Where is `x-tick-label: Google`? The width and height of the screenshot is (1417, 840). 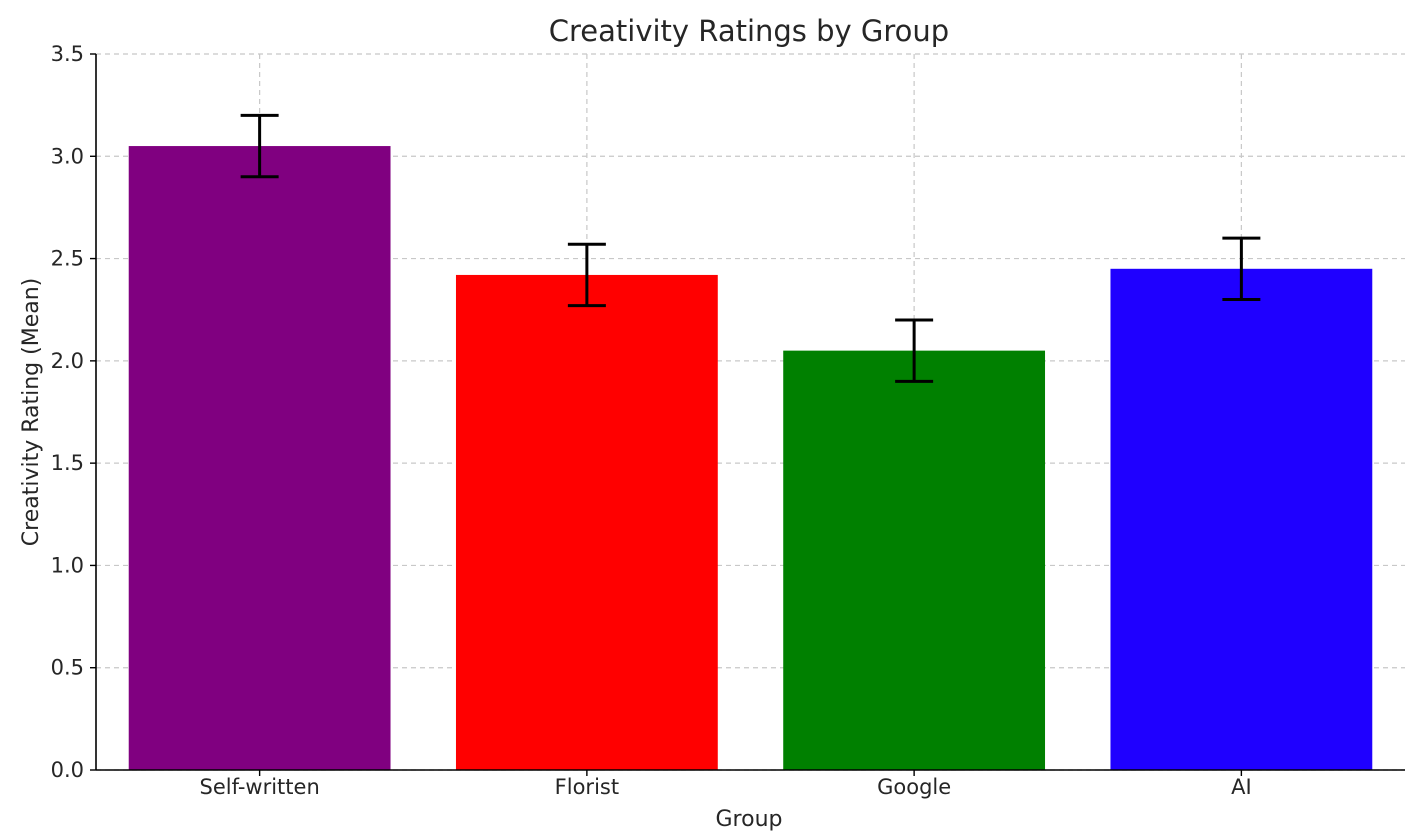
x-tick-label: Google is located at coordinates (914, 787).